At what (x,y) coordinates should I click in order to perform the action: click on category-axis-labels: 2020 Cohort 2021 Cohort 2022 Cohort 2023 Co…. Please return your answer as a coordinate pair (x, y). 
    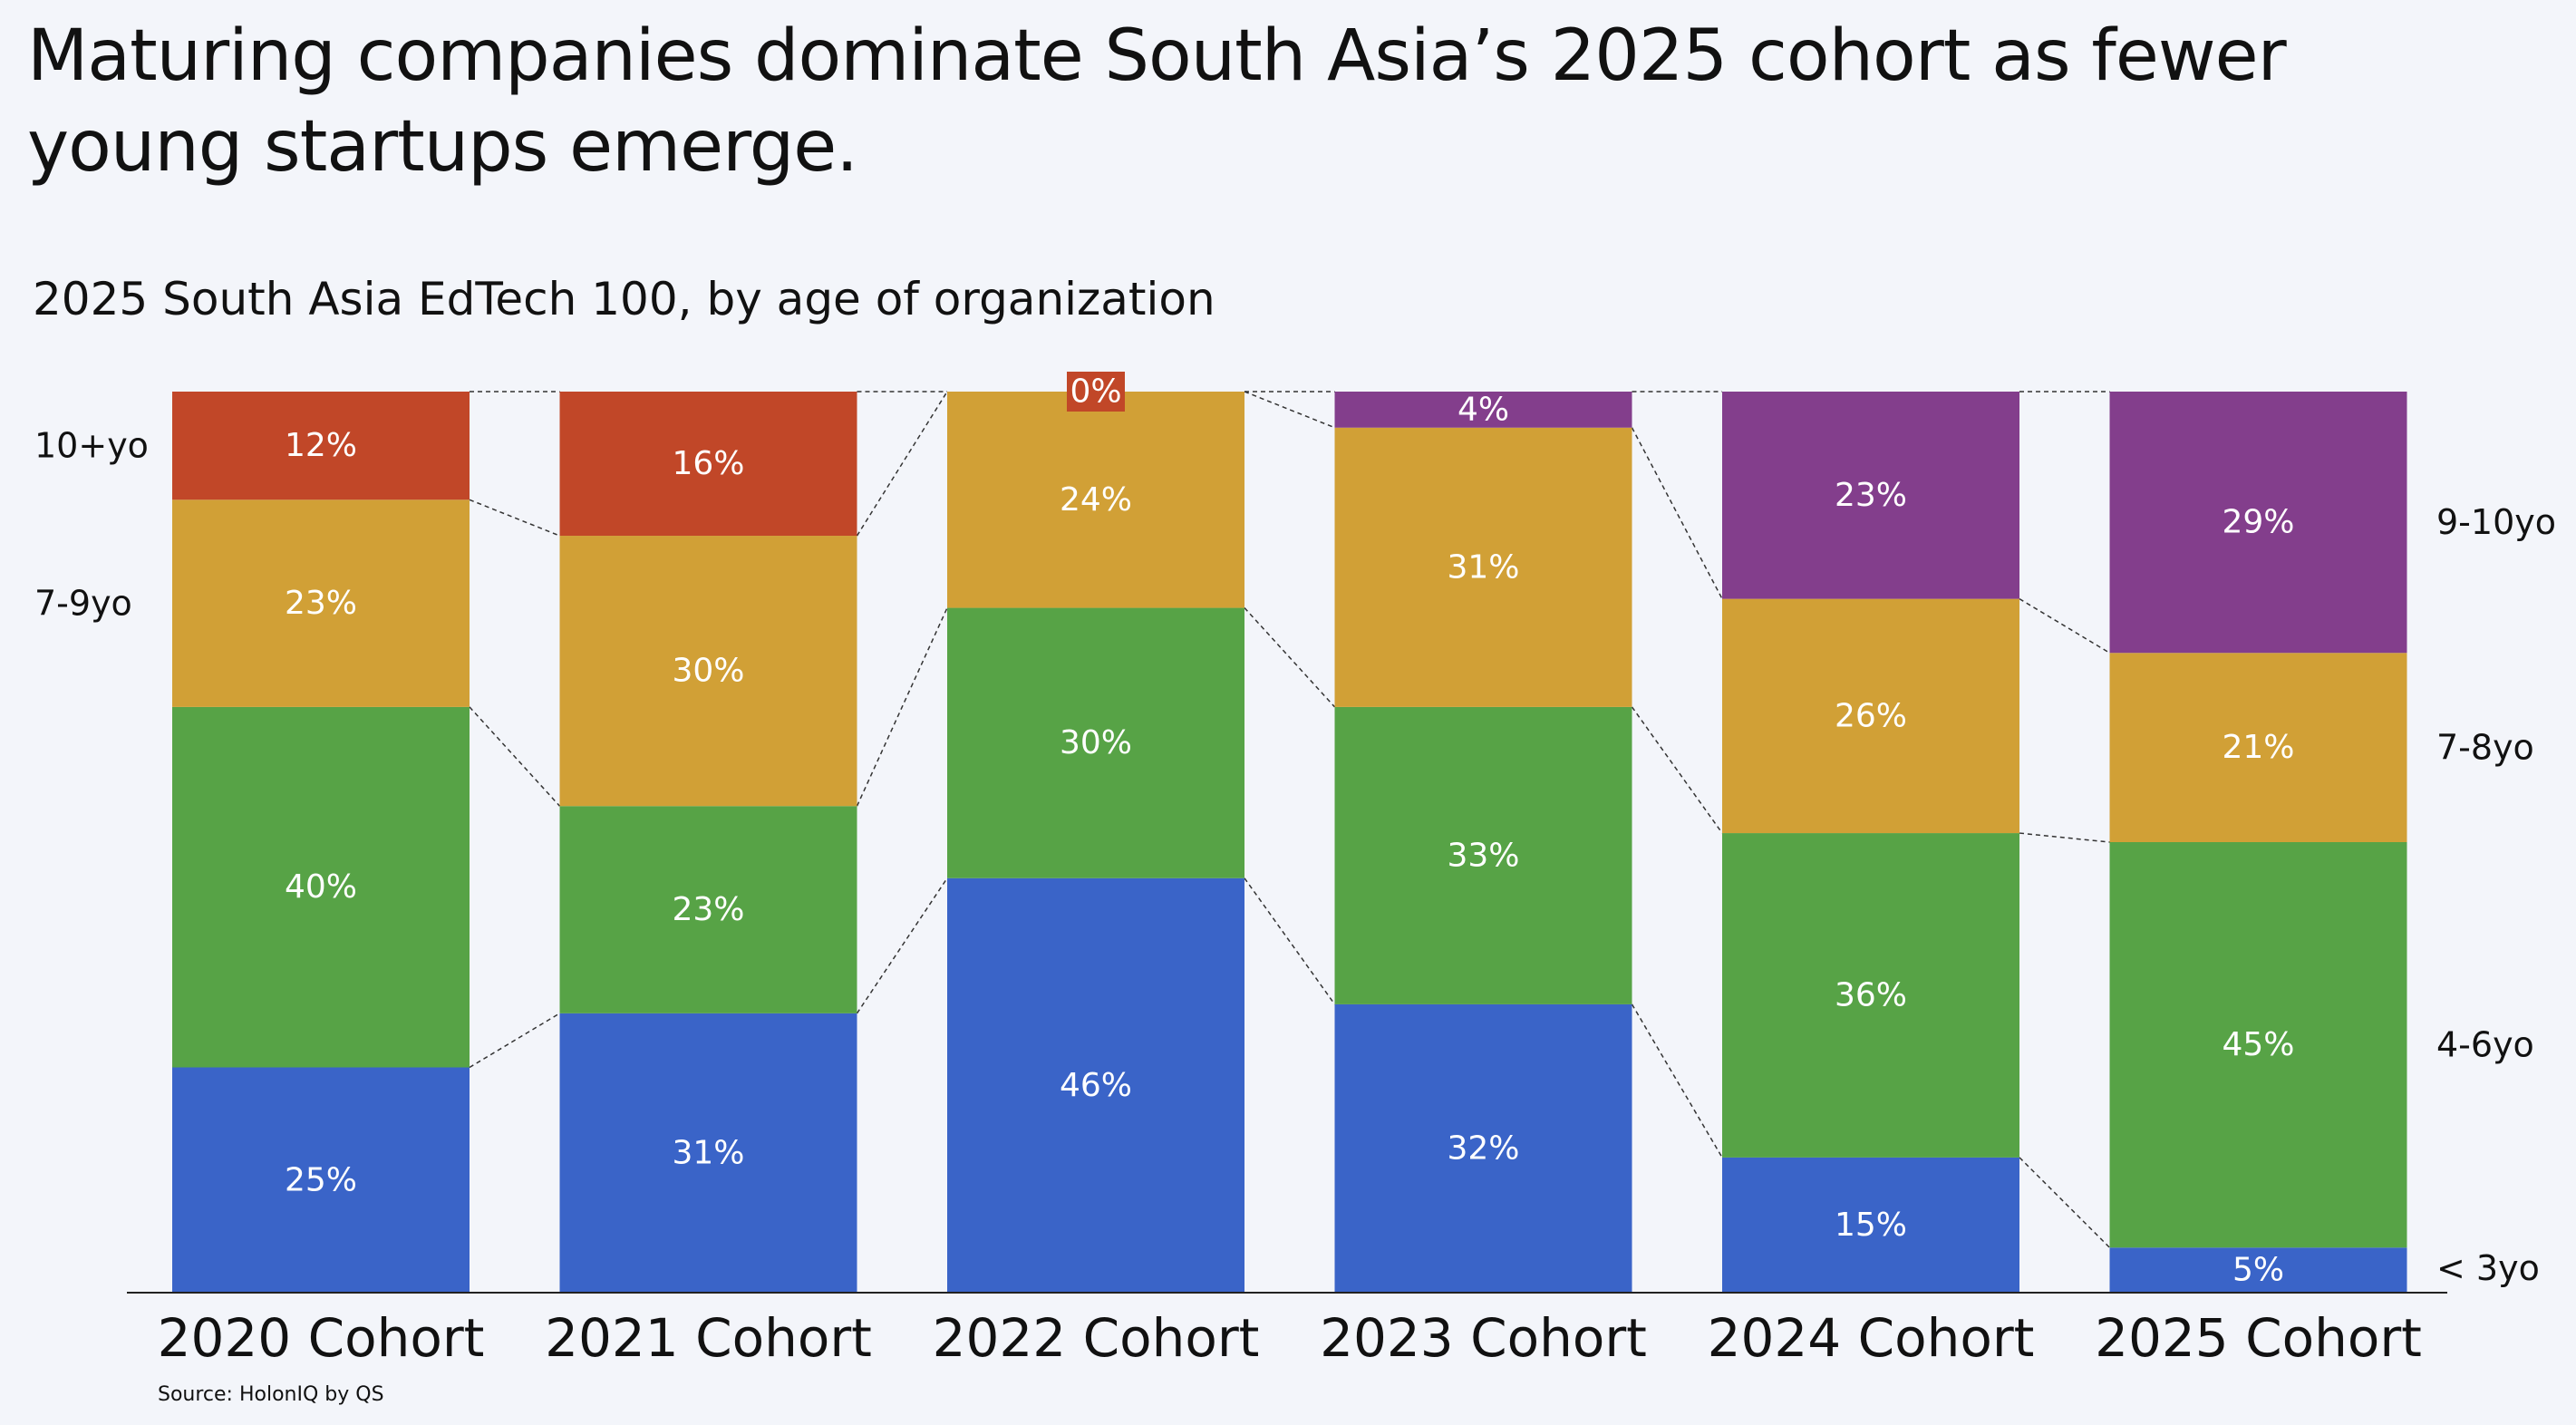
    Looking at the image, I should click on (1290, 1338).